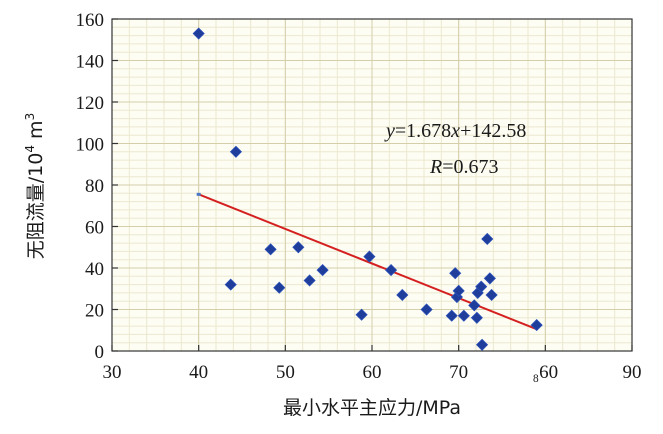 This screenshot has width=663, height=434. I want to click on y-tick-label: 120, so click(90, 103).